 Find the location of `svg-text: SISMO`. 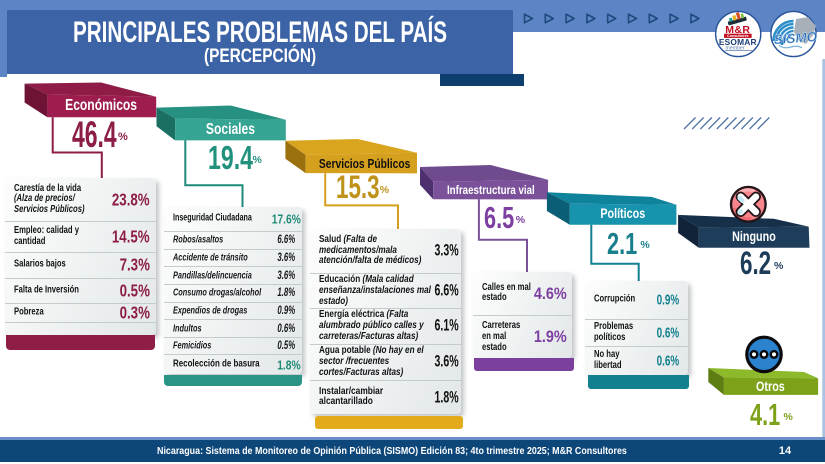

svg-text: SISMO is located at coordinates (795, 38).